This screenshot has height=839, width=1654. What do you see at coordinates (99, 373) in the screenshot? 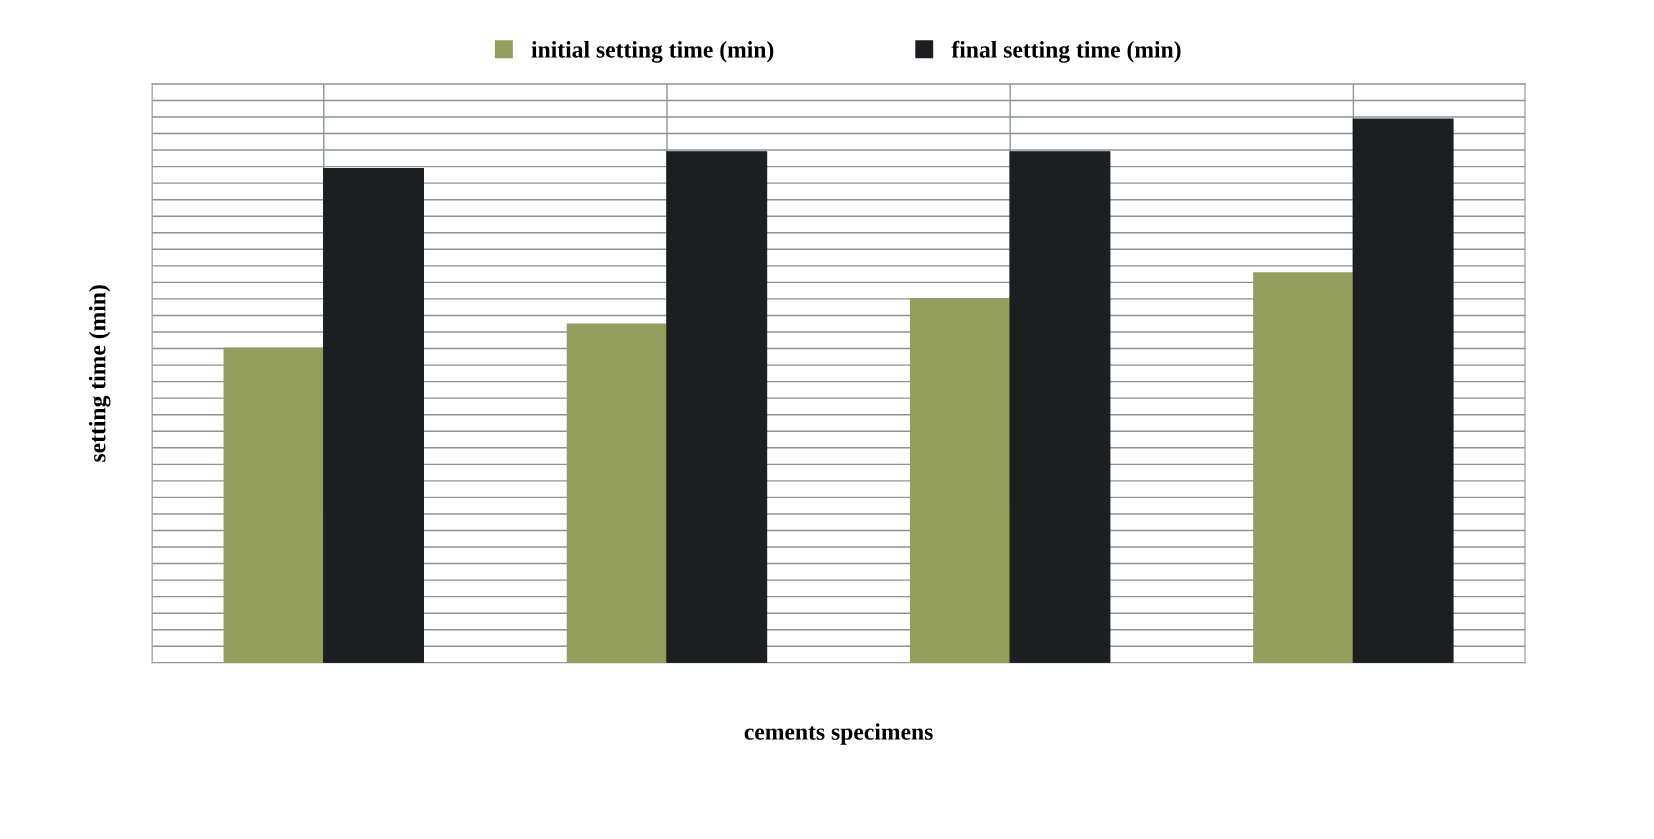
I see `y-axis-title: setting time (min)` at bounding box center [99, 373].